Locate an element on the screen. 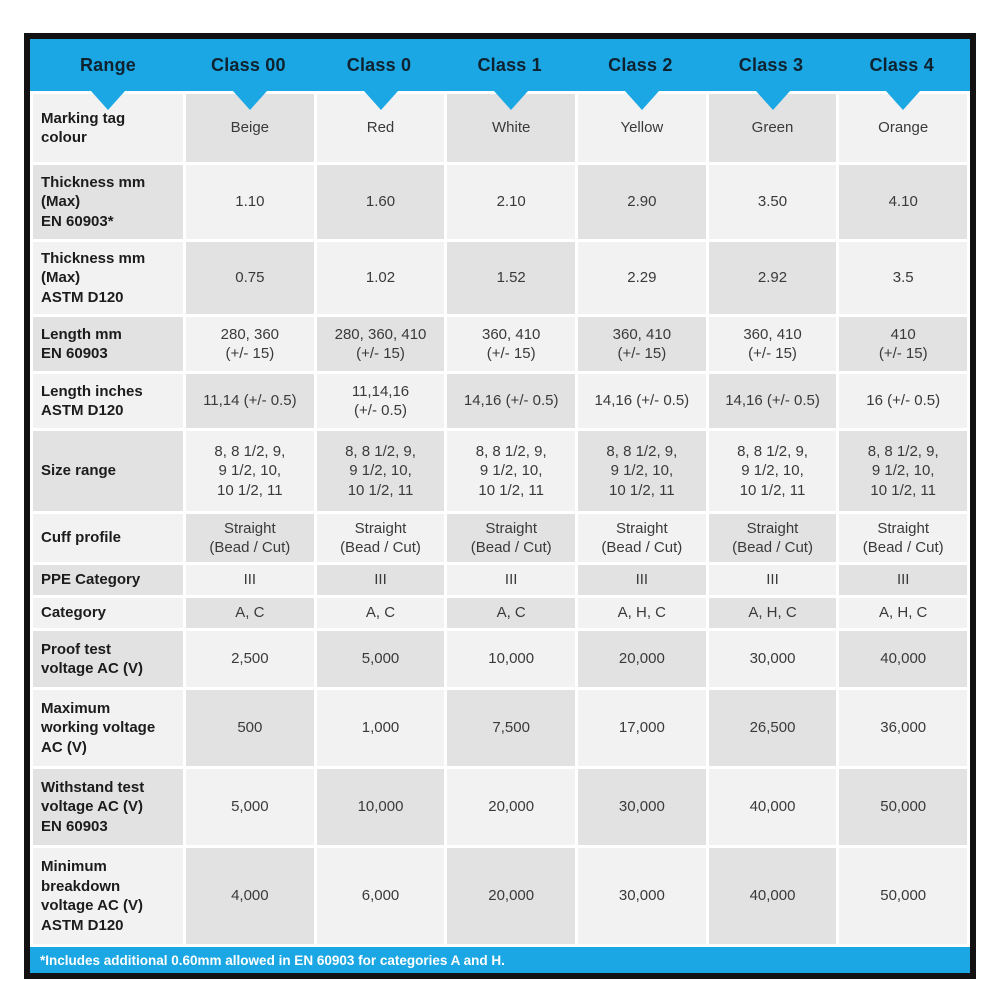 This screenshot has height=1000, width=1000. table-cell: 3.50 is located at coordinates (772, 202).